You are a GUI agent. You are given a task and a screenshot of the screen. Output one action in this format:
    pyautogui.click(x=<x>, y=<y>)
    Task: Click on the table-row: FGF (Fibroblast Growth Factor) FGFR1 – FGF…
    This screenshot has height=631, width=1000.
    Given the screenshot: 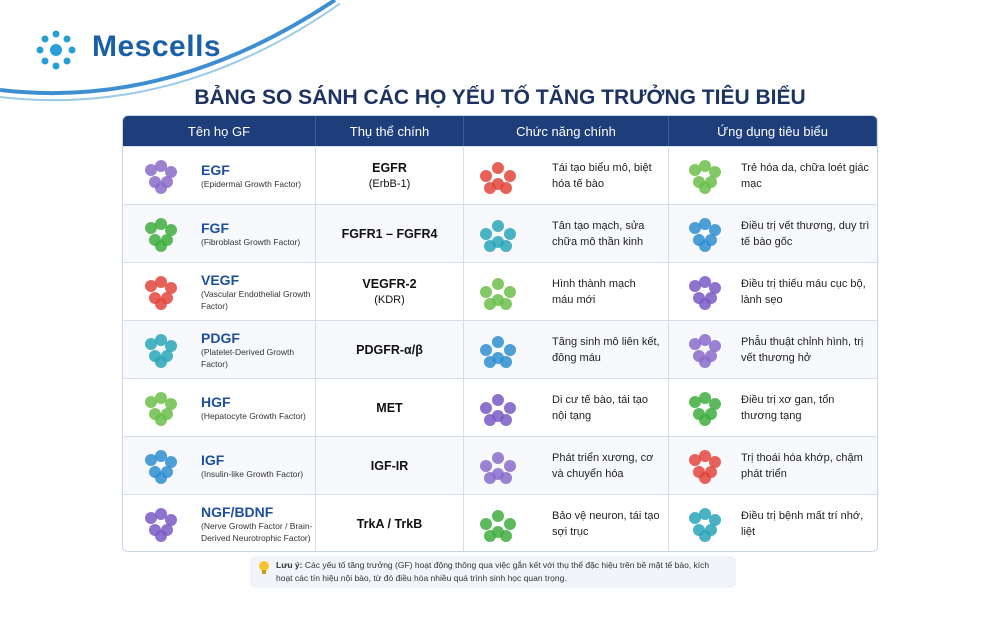 What is the action you would take?
    pyautogui.click(x=500, y=233)
    